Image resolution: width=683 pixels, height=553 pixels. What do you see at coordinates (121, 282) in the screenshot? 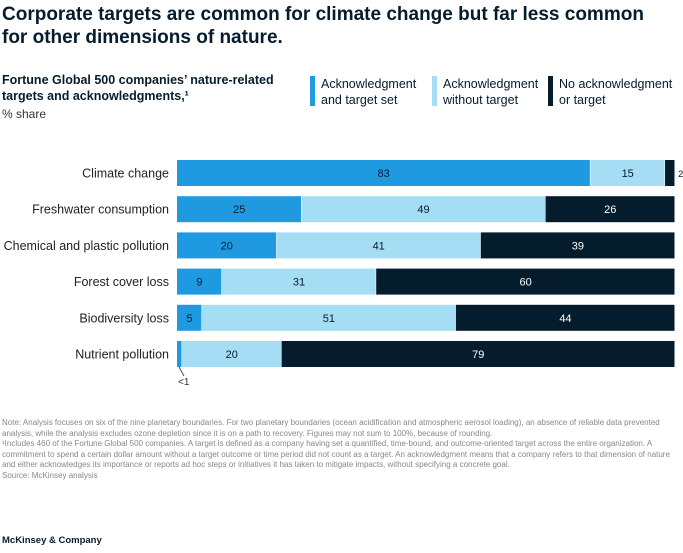
I see `category-label-forest-cover-loss: Forest cover loss` at bounding box center [121, 282].